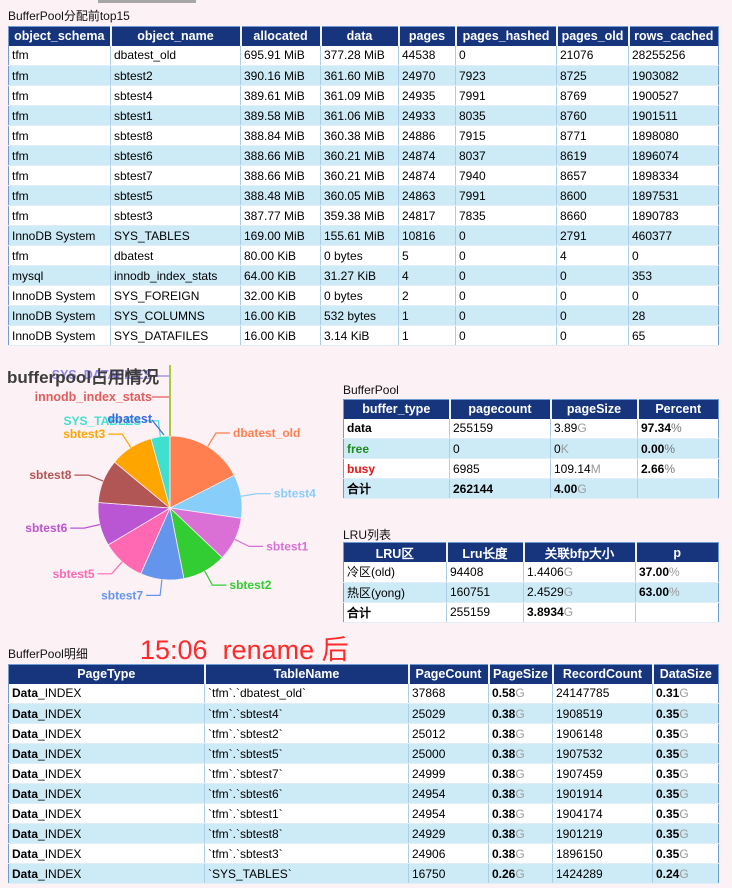 The width and height of the screenshot is (732, 888). Describe the element at coordinates (287, 546) in the screenshot. I see `pie-label-sbtest1: sbtest1` at that location.